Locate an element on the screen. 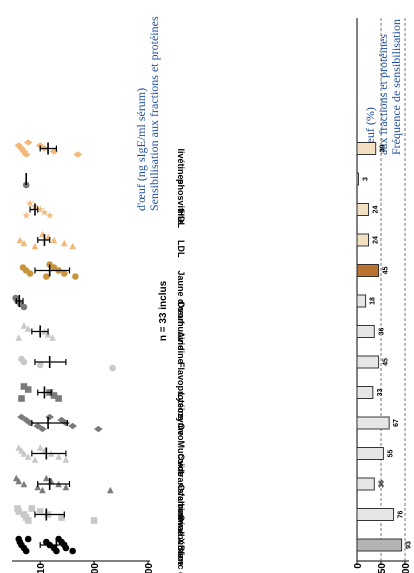 This screenshot has height=573, width=414. scatter-y-tick-label: 1000 is located at coordinates (149, 568).